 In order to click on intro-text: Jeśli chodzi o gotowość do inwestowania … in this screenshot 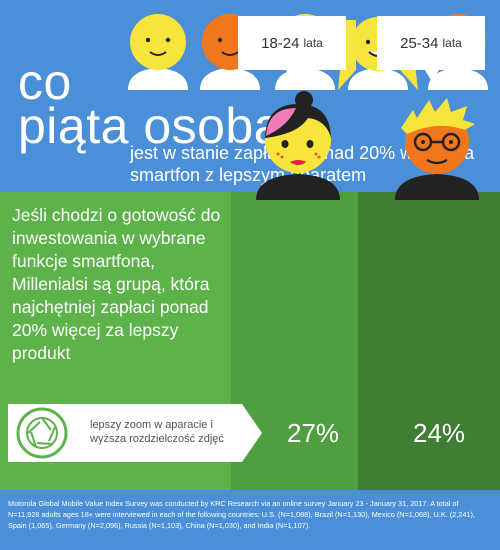, I will do `click(116, 284)`.